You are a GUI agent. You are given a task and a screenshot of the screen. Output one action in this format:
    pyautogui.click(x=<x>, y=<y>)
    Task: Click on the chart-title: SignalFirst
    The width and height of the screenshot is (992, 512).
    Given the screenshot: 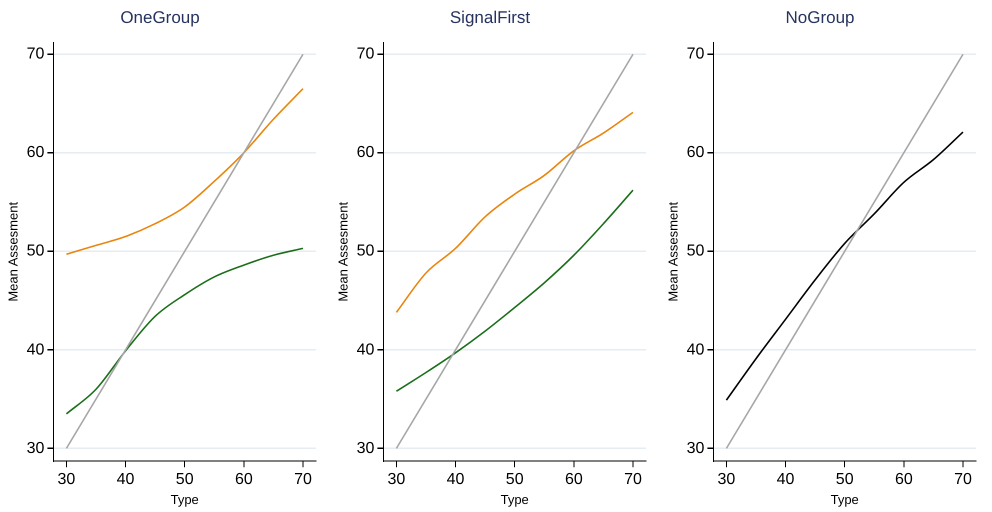 What is the action you would take?
    pyautogui.click(x=490, y=17)
    